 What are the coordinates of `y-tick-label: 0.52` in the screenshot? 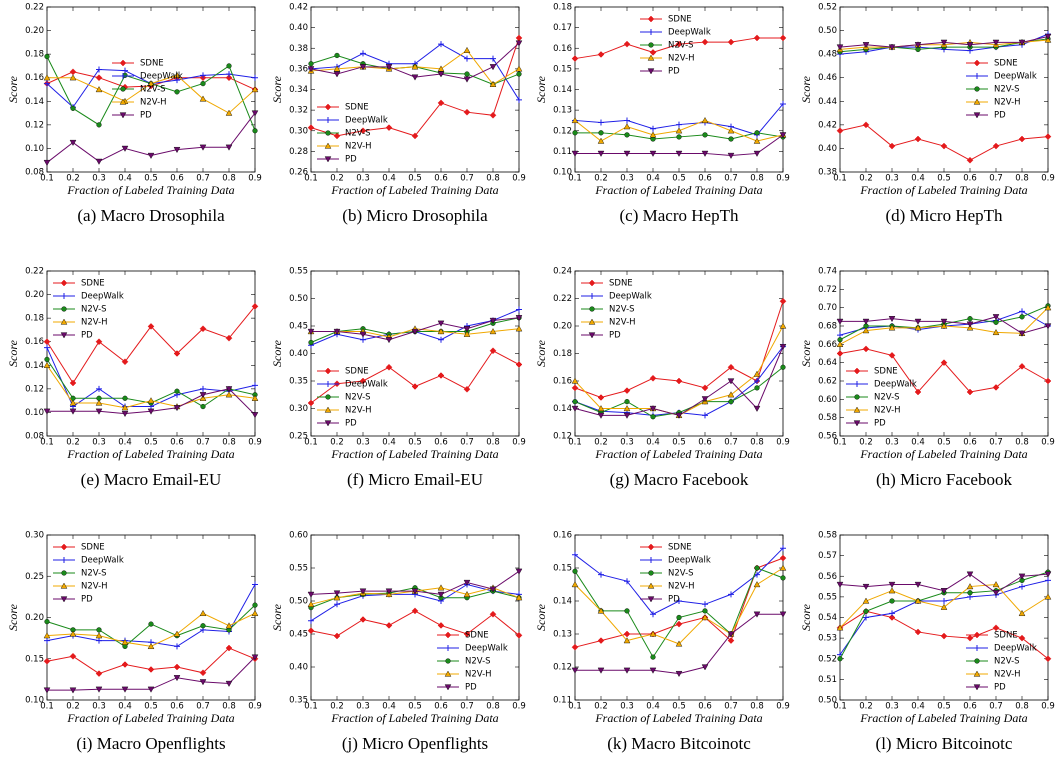 It's located at (827, 8).